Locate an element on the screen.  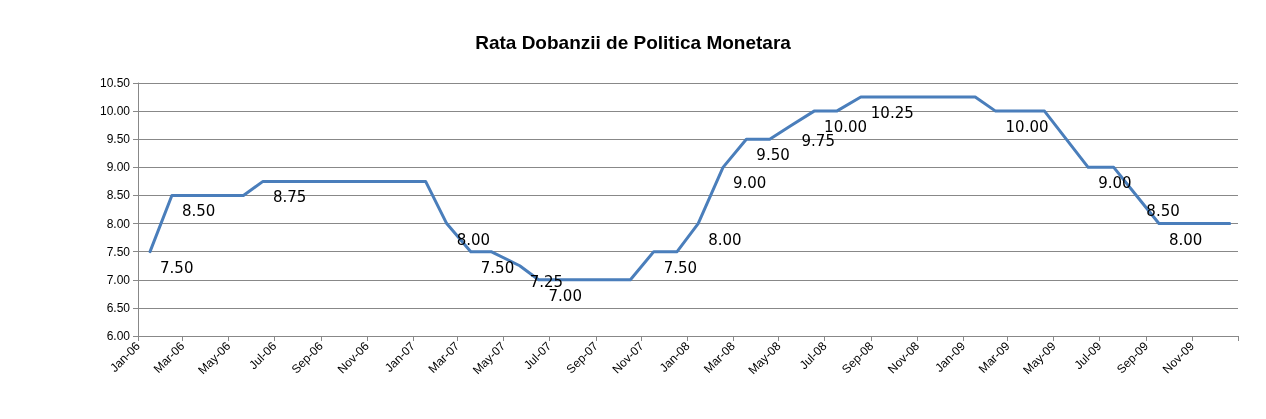
y-tick-label: 7.50 is located at coordinates (118, 251).